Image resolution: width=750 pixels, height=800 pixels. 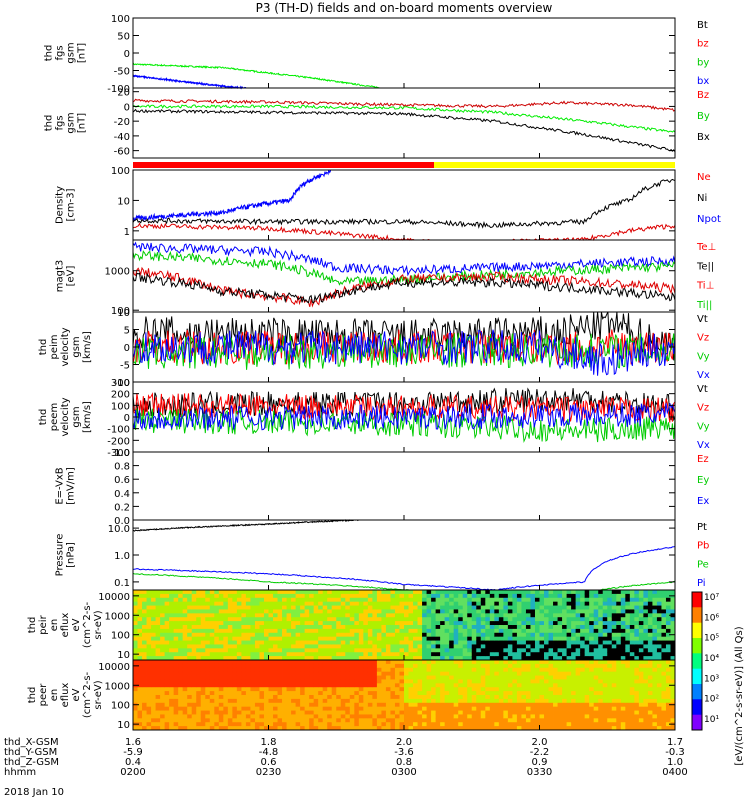 What do you see at coordinates (60, 485) in the screenshot?
I see `y-axis-label-line: E=-VxB` at bounding box center [60, 485].